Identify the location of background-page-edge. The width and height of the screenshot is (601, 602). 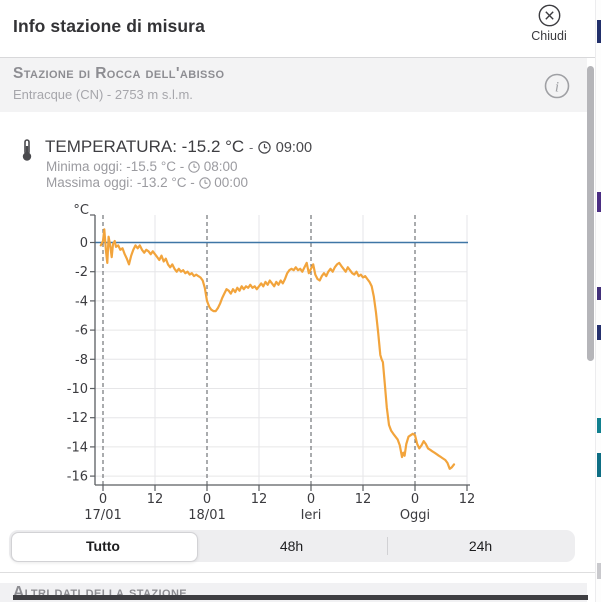
(598, 301).